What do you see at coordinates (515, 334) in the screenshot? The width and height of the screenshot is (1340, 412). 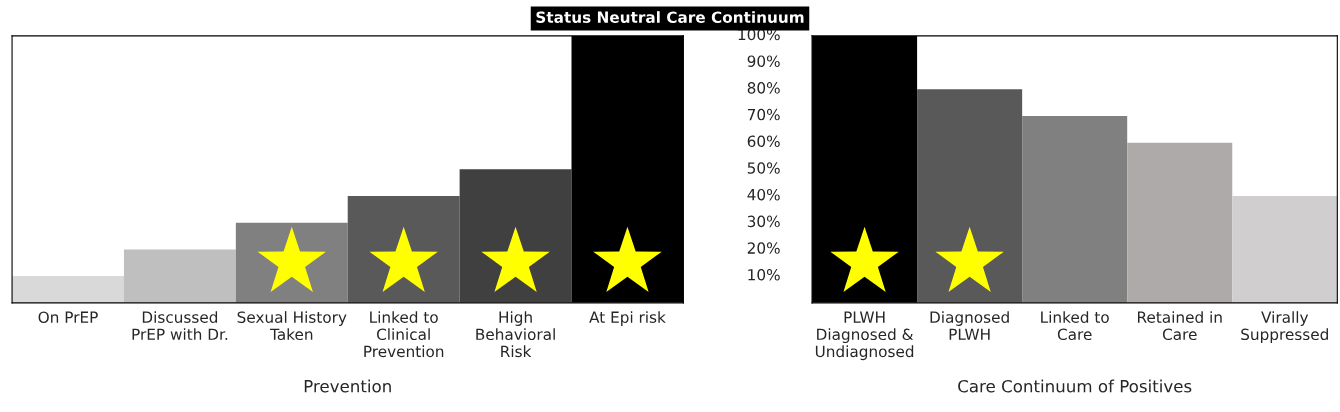 I see `x-tick-label: High Behavioral Risk` at bounding box center [515, 334].